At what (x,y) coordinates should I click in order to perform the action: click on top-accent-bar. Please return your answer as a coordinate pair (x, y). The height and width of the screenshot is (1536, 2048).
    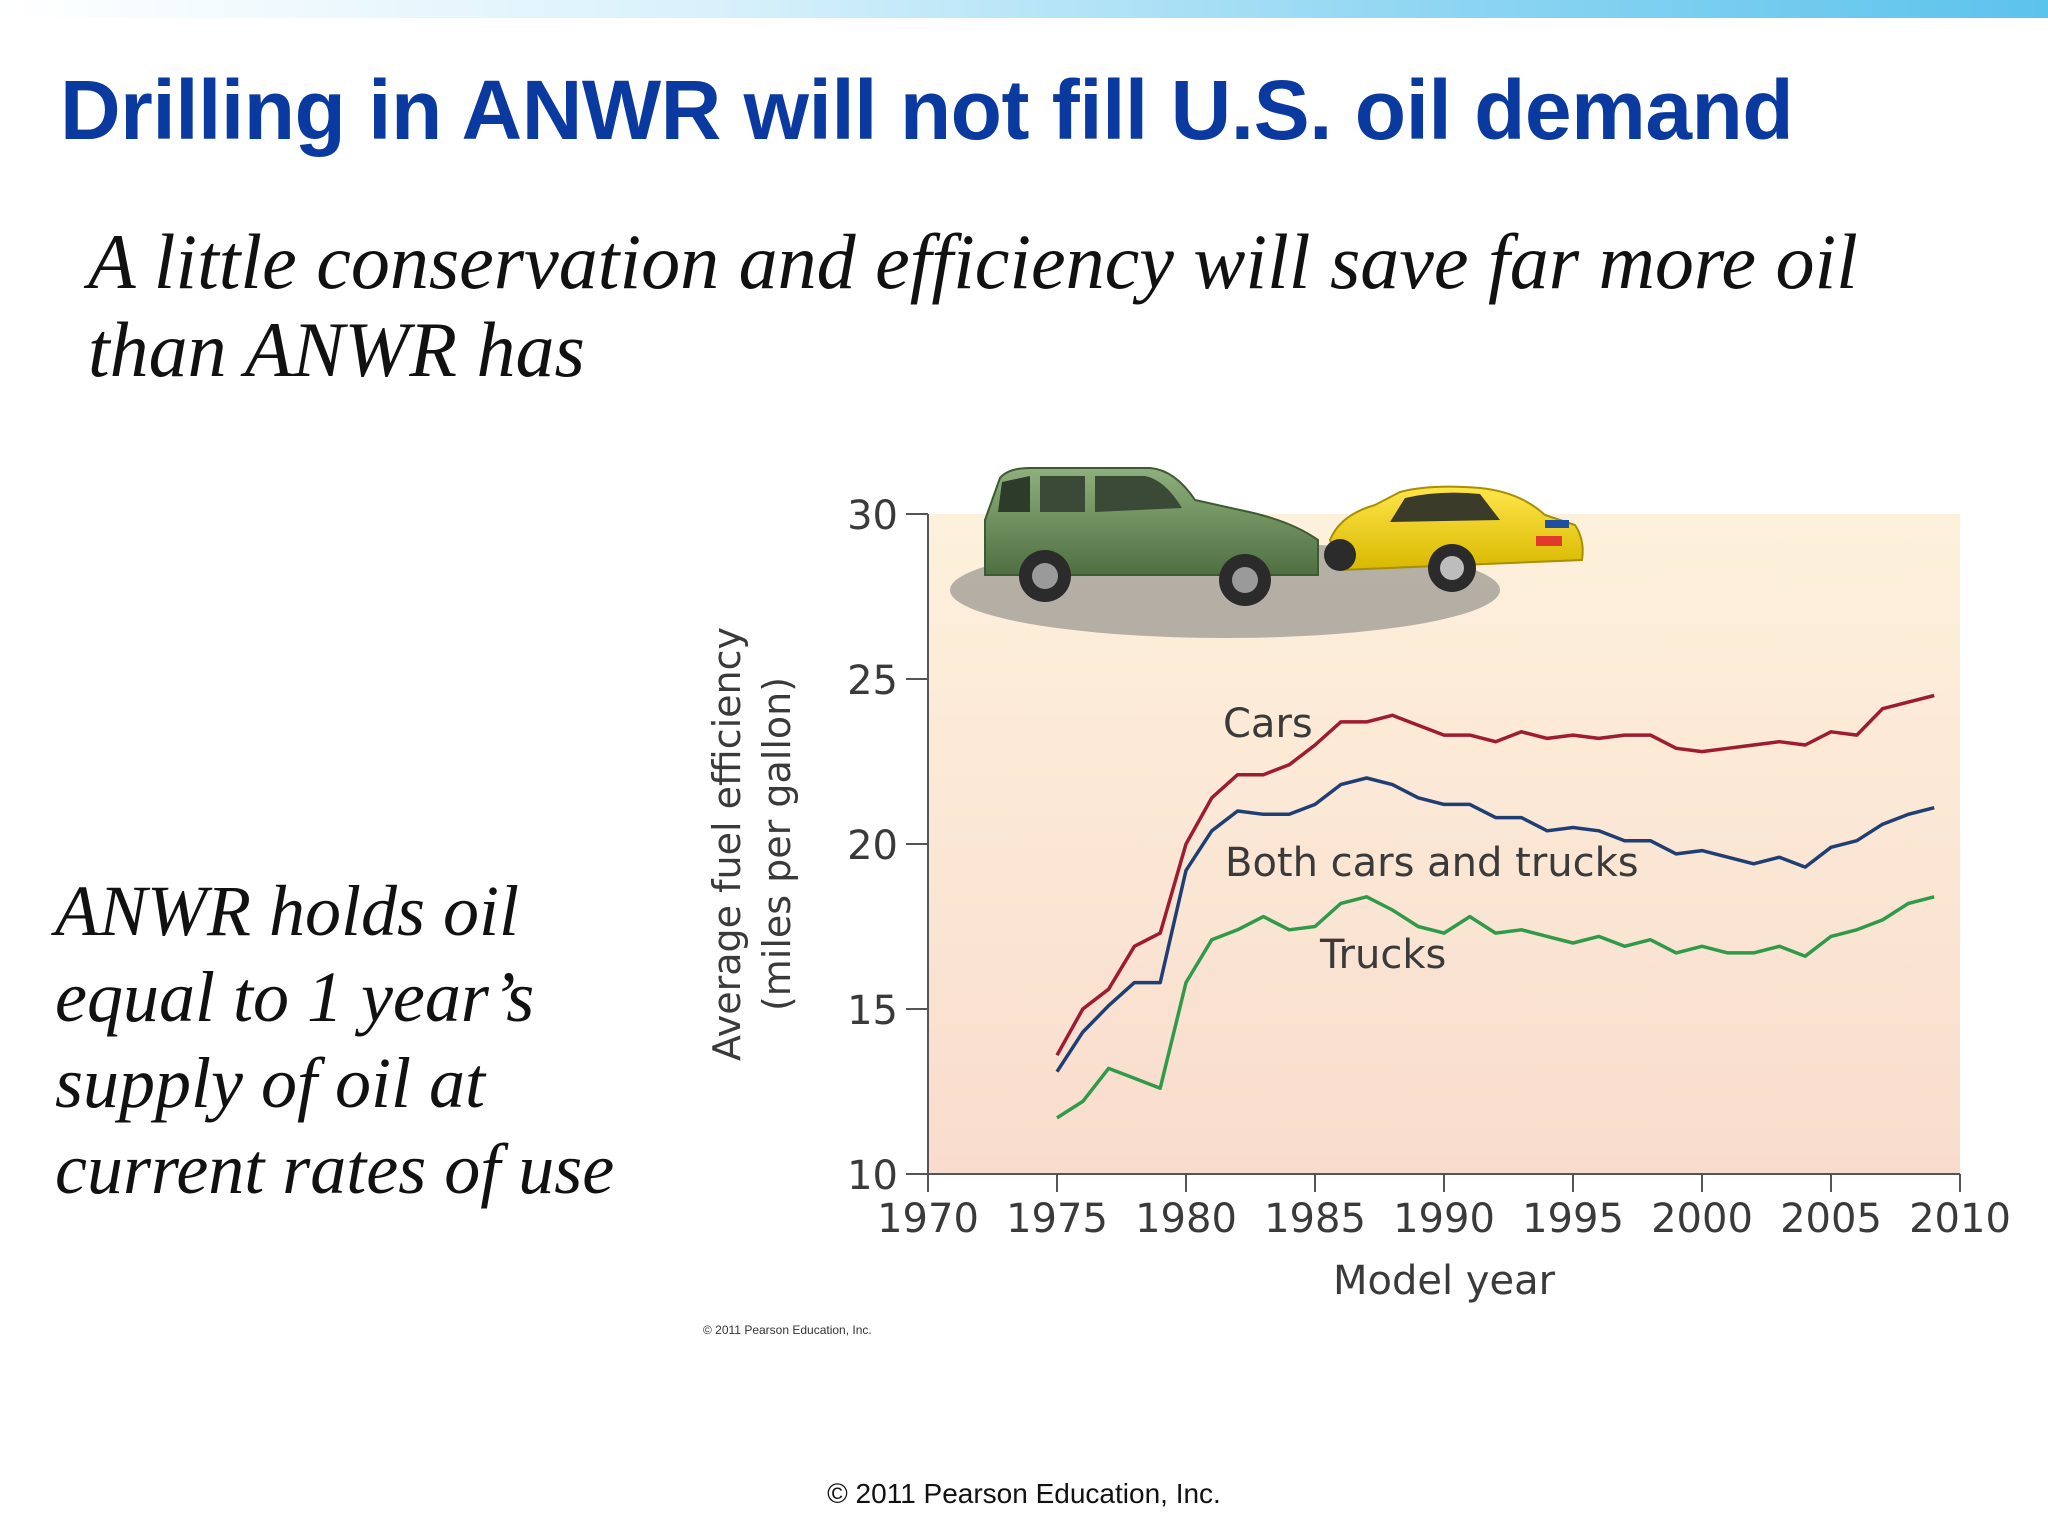
    Looking at the image, I should click on (1024, 9).